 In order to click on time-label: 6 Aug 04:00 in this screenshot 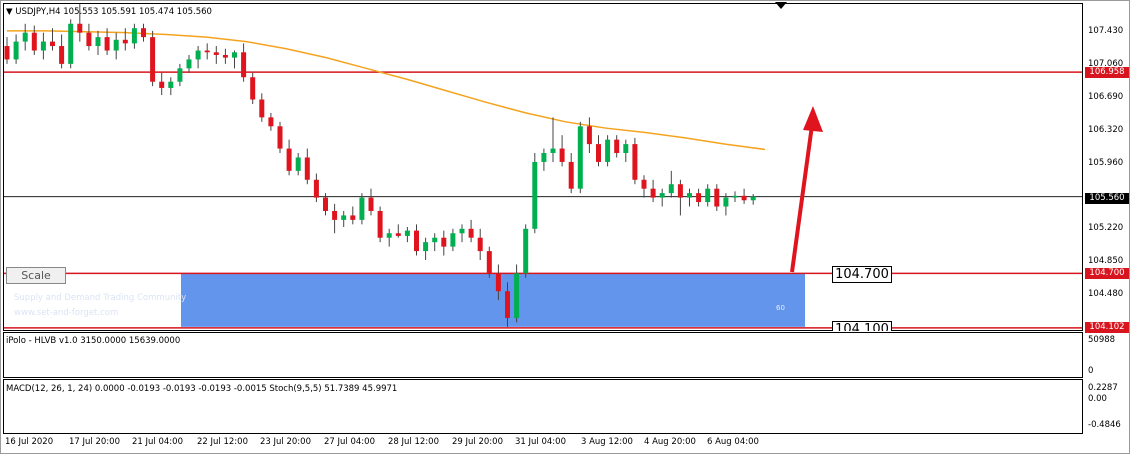, I will do `click(733, 442)`.